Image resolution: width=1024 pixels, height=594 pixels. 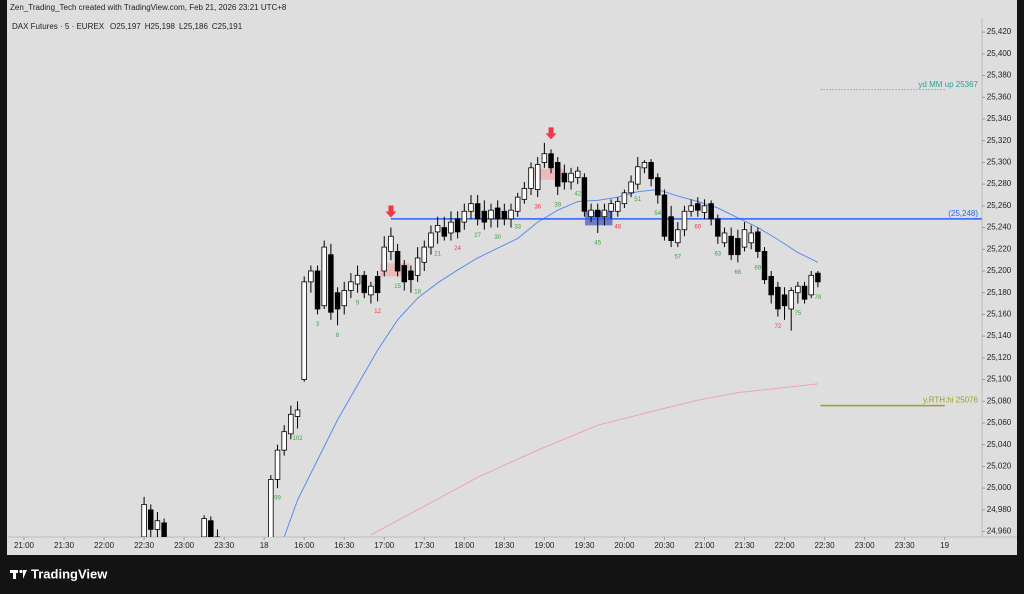 I want to click on bar-count: 66, so click(x=737, y=273).